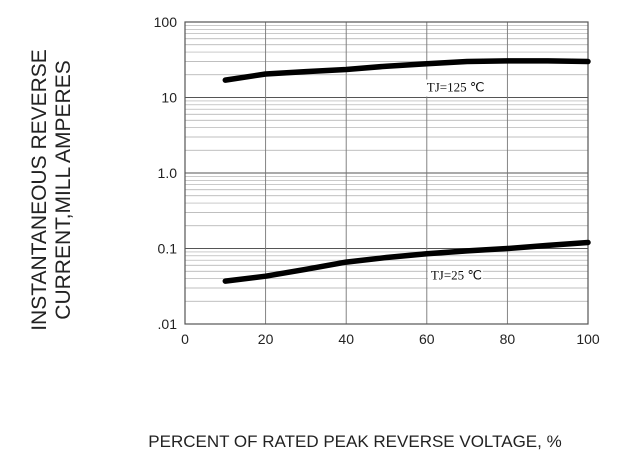 This screenshot has width=641, height=457. Describe the element at coordinates (185, 339) in the screenshot. I see `x-tick-label: 0` at that location.